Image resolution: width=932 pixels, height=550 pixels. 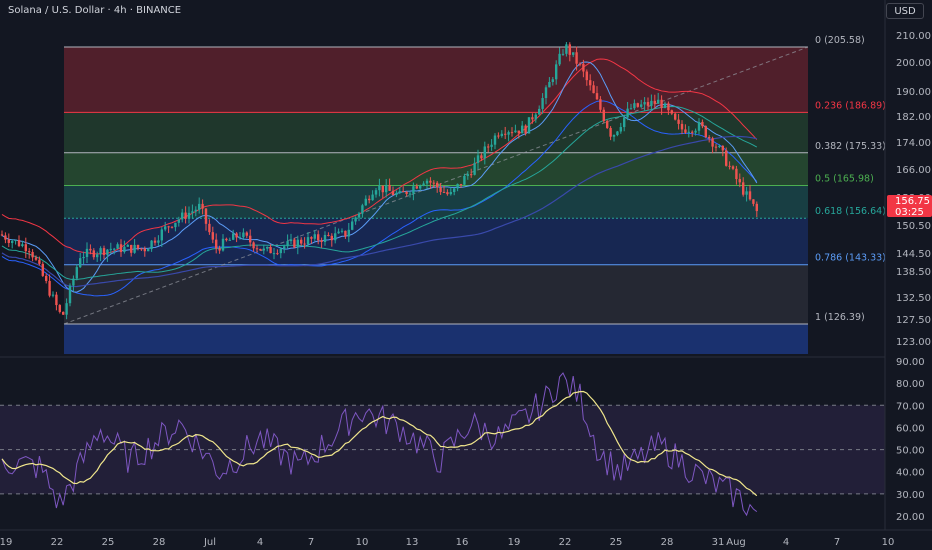 What do you see at coordinates (850, 211) in the screenshot?
I see `fib-level-label: 0.618 (156.64)` at bounding box center [850, 211].